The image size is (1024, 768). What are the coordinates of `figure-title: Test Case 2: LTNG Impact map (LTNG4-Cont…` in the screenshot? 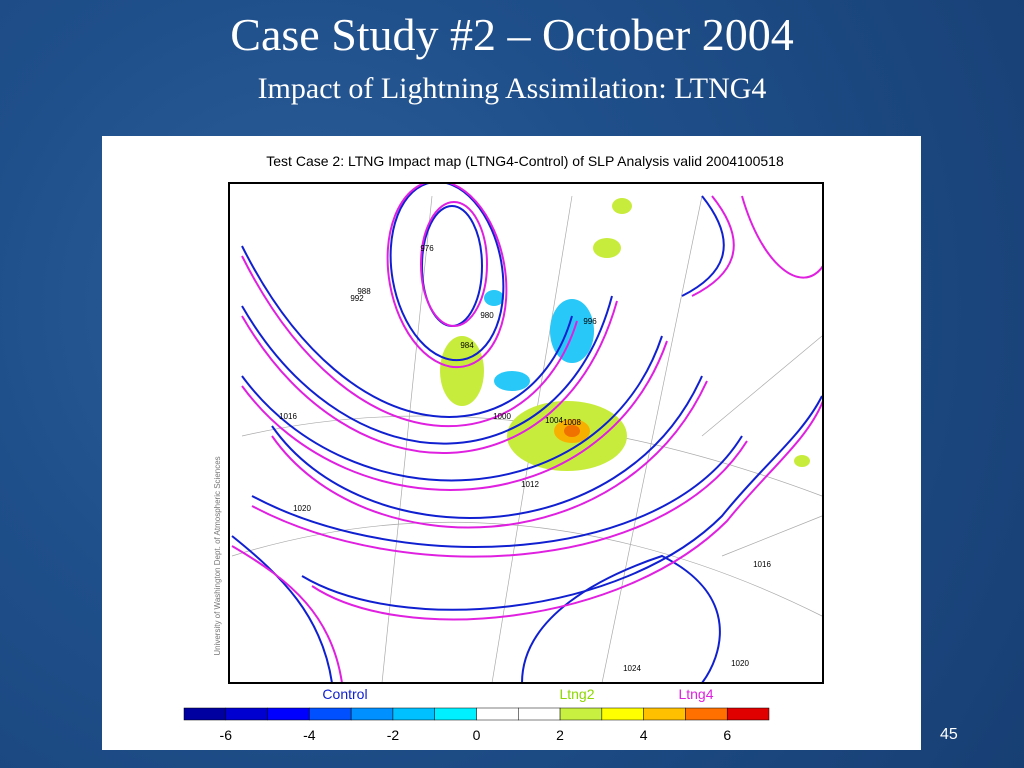 It's located at (525, 161).